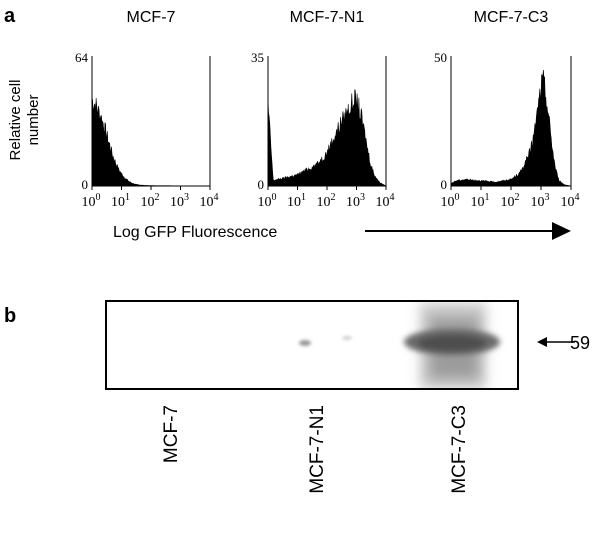 The image size is (600, 534). What do you see at coordinates (267, 201) in the screenshot?
I see `x-tick-label-mcf-7-n1-0: 10⁰` at bounding box center [267, 201].